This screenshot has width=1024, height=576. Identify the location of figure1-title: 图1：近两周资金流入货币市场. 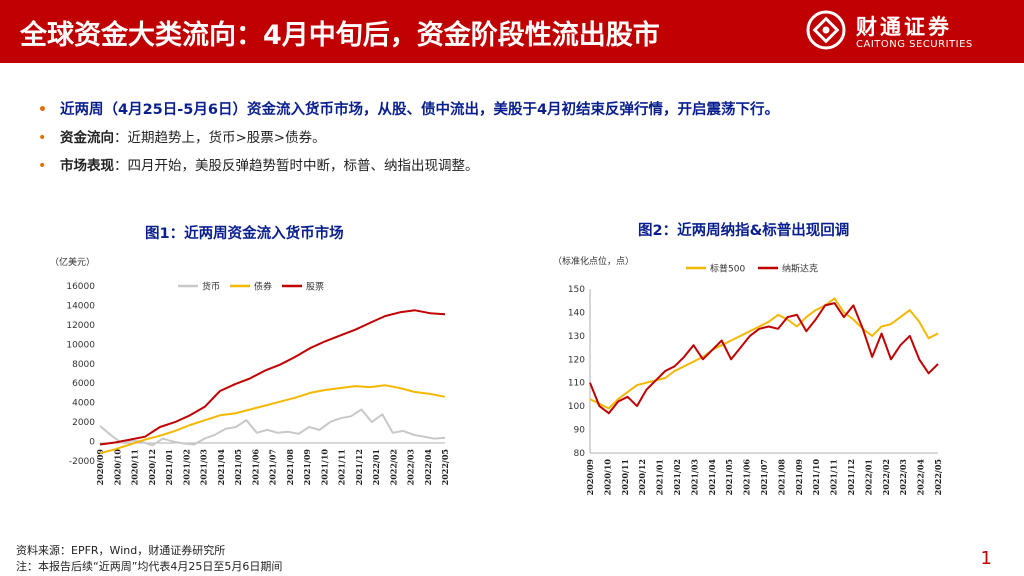
(244, 234).